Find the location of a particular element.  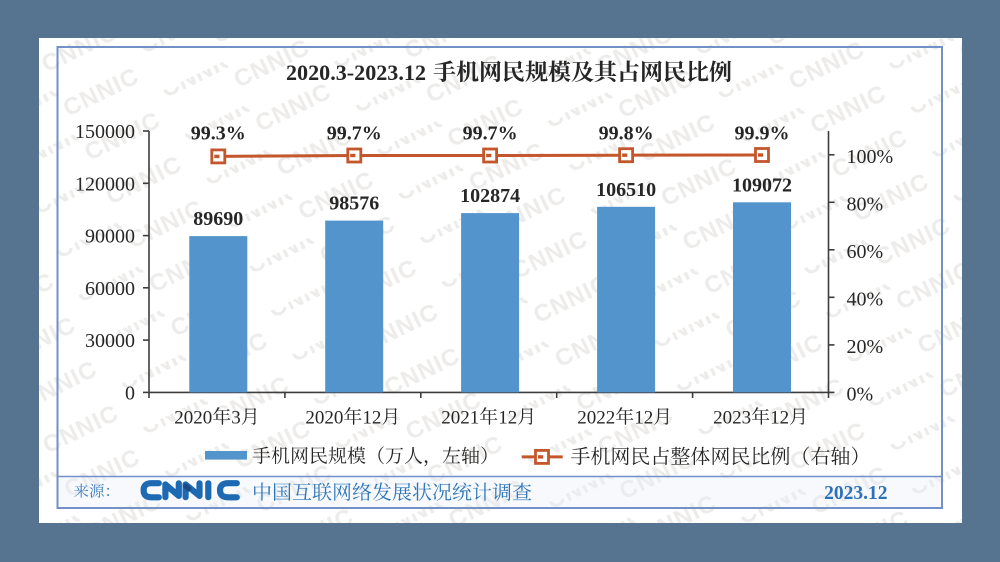

svg-text: 3 is located at coordinates (236, 417).